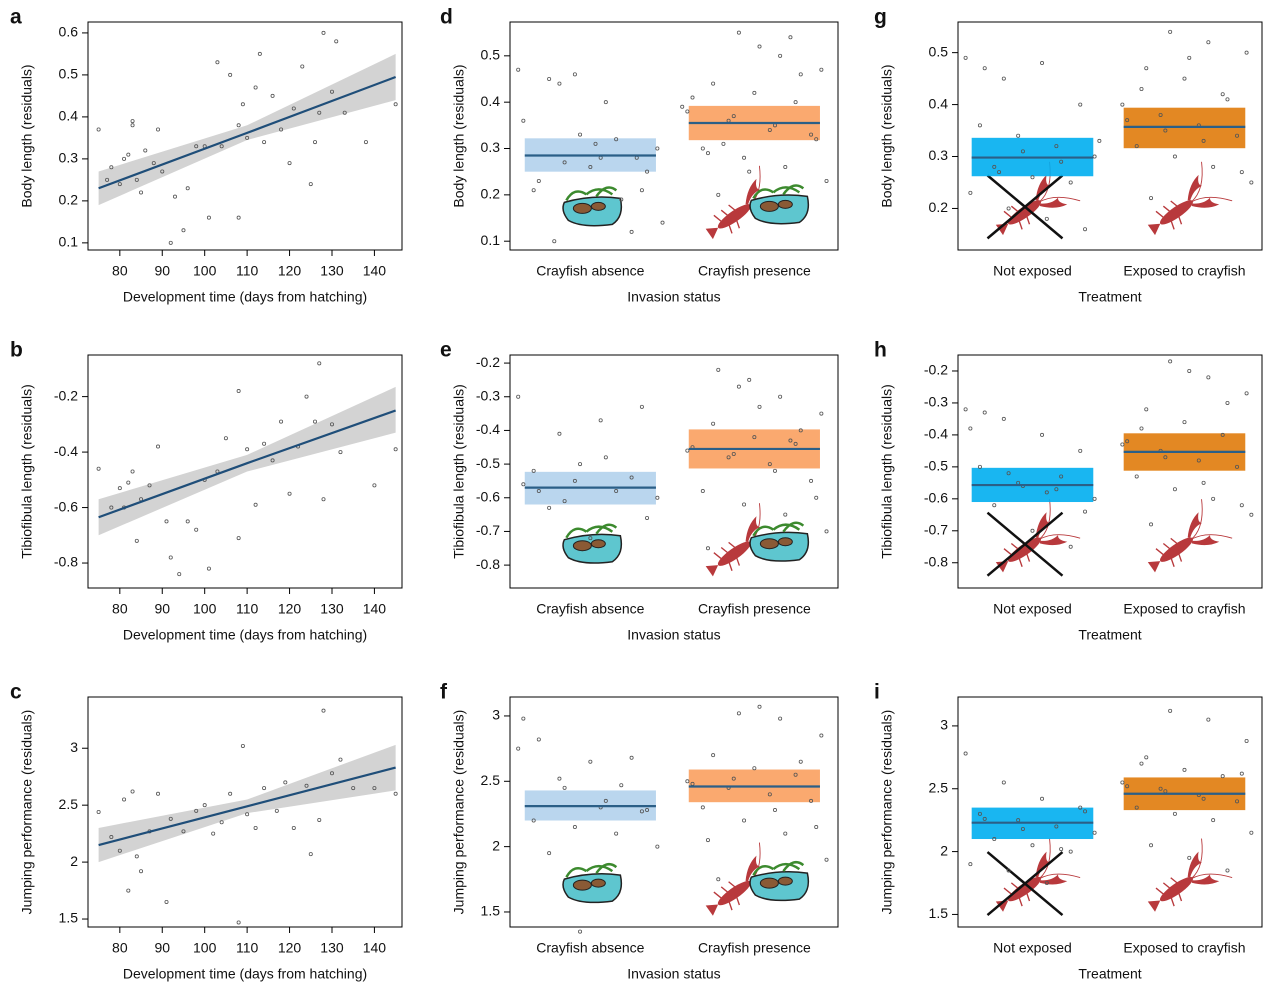 This screenshot has width=1266, height=991. Describe the element at coordinates (16, 17) in the screenshot. I see `panel-letter: a` at that location.